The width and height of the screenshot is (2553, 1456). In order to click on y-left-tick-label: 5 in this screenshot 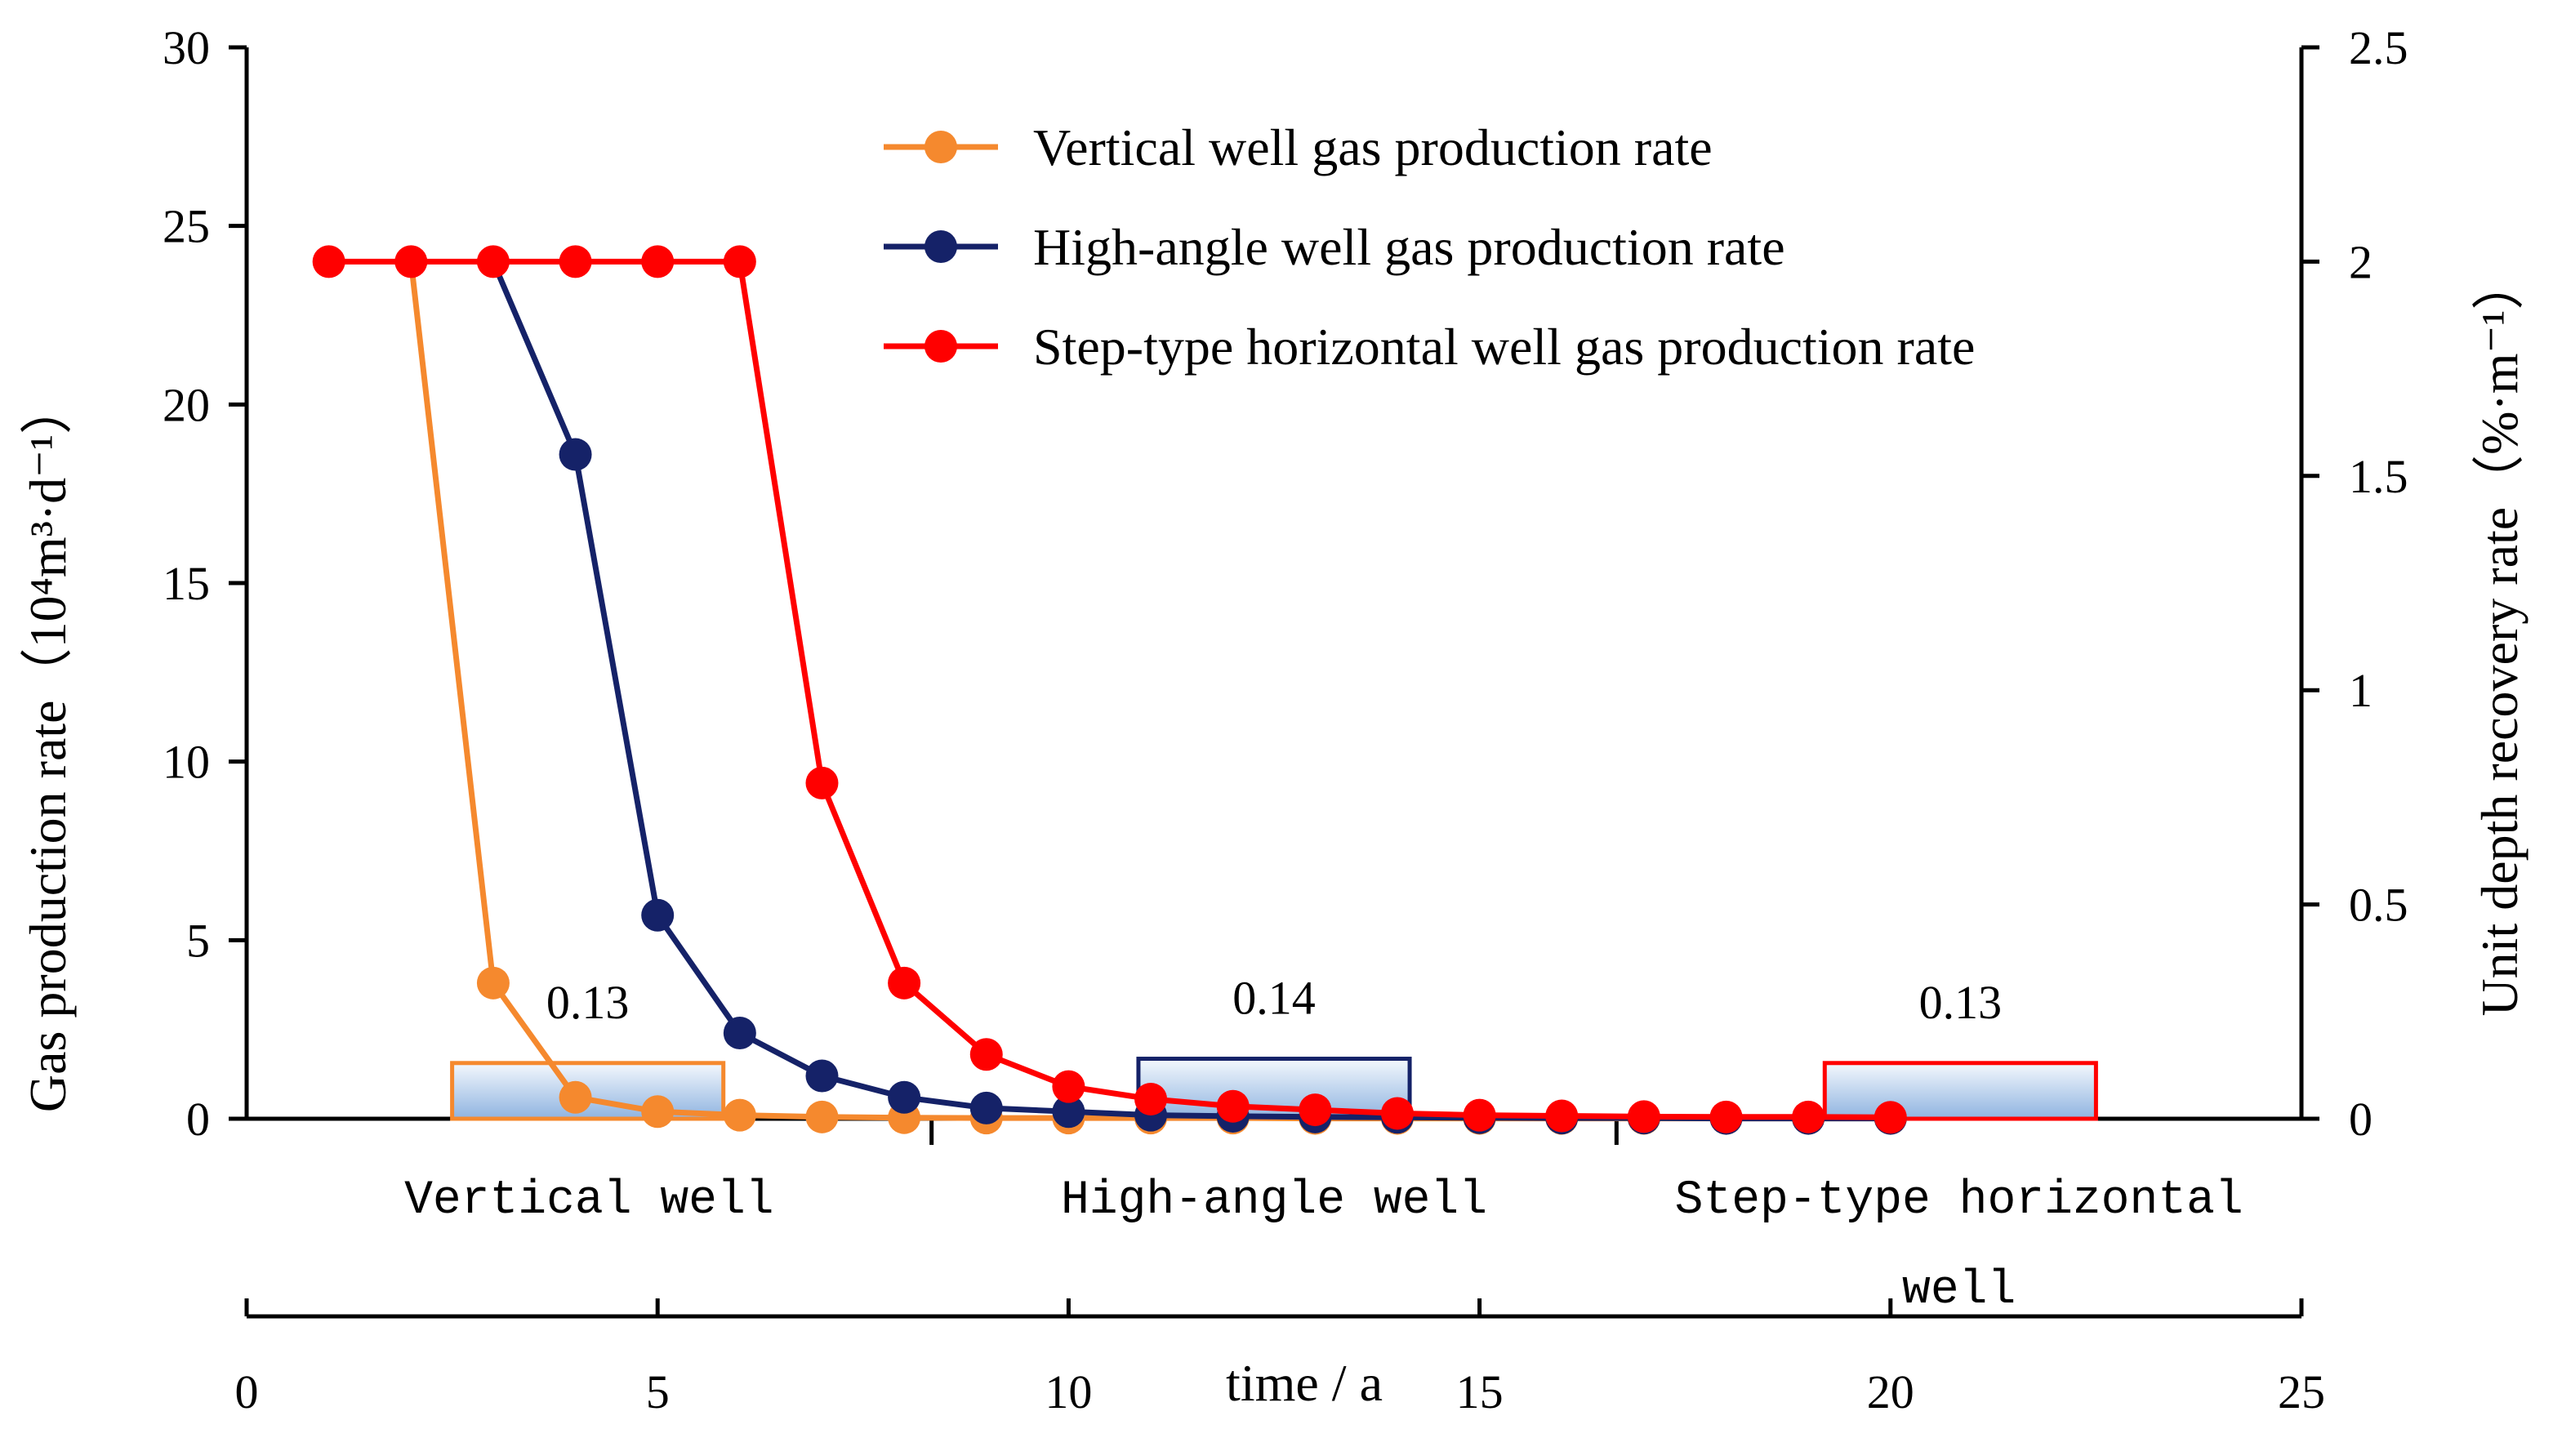, I will do `click(198, 941)`.